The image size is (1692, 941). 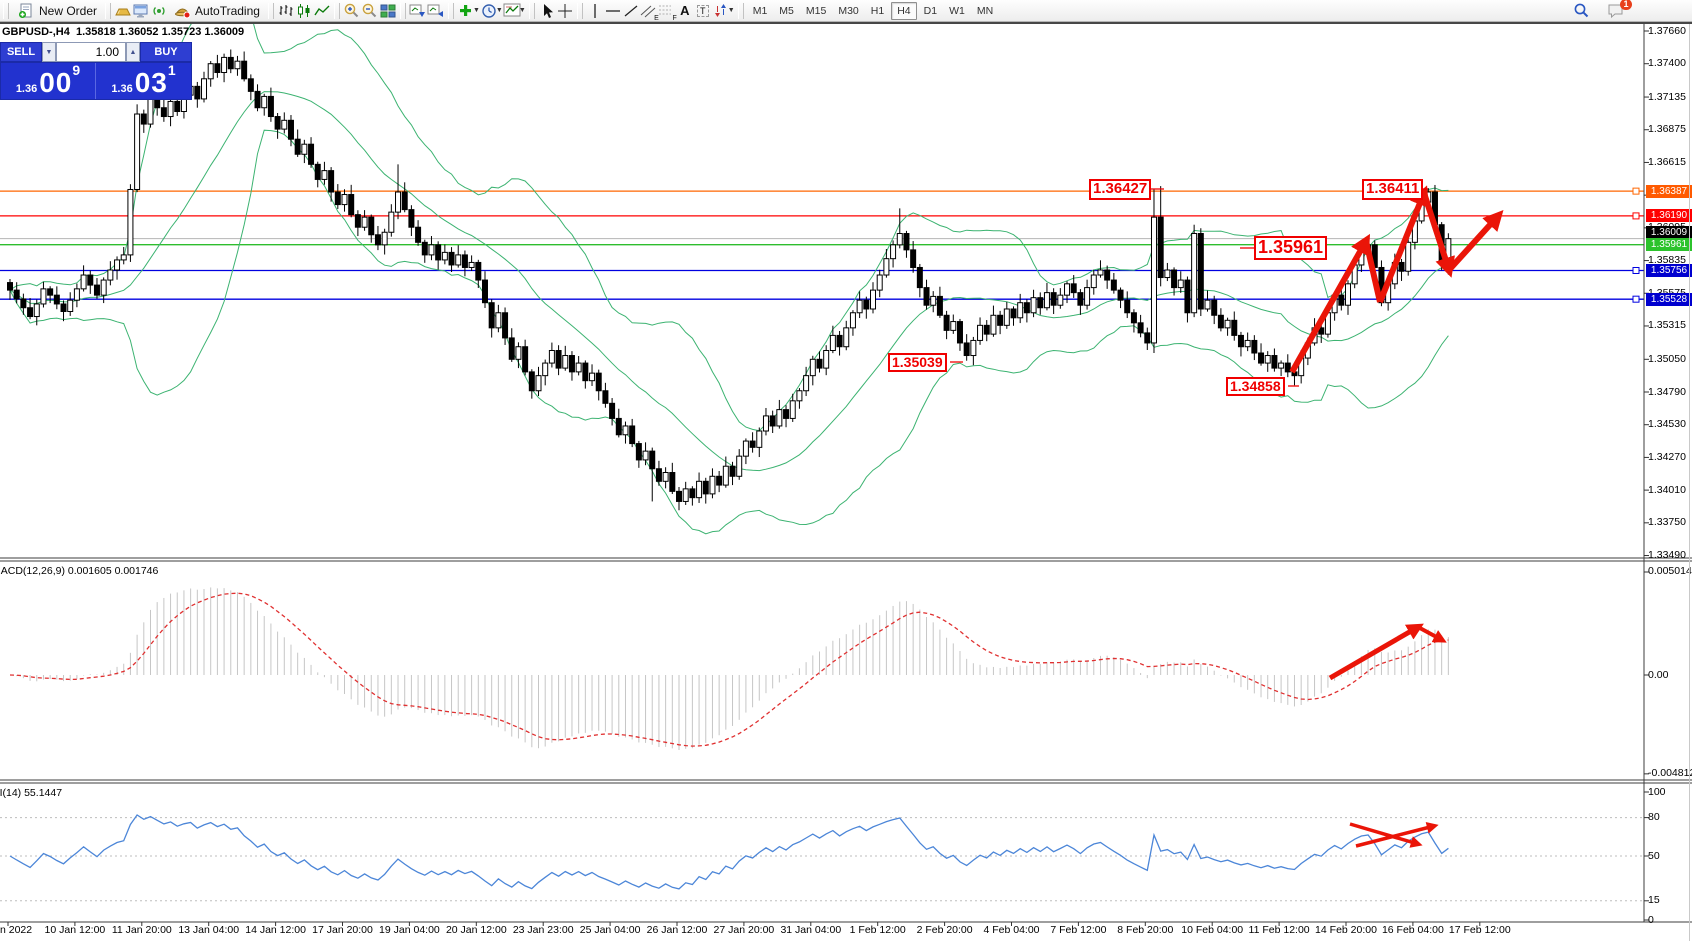 What do you see at coordinates (342, 930) in the screenshot?
I see `time-axis-label: 17 Jan 20:00` at bounding box center [342, 930].